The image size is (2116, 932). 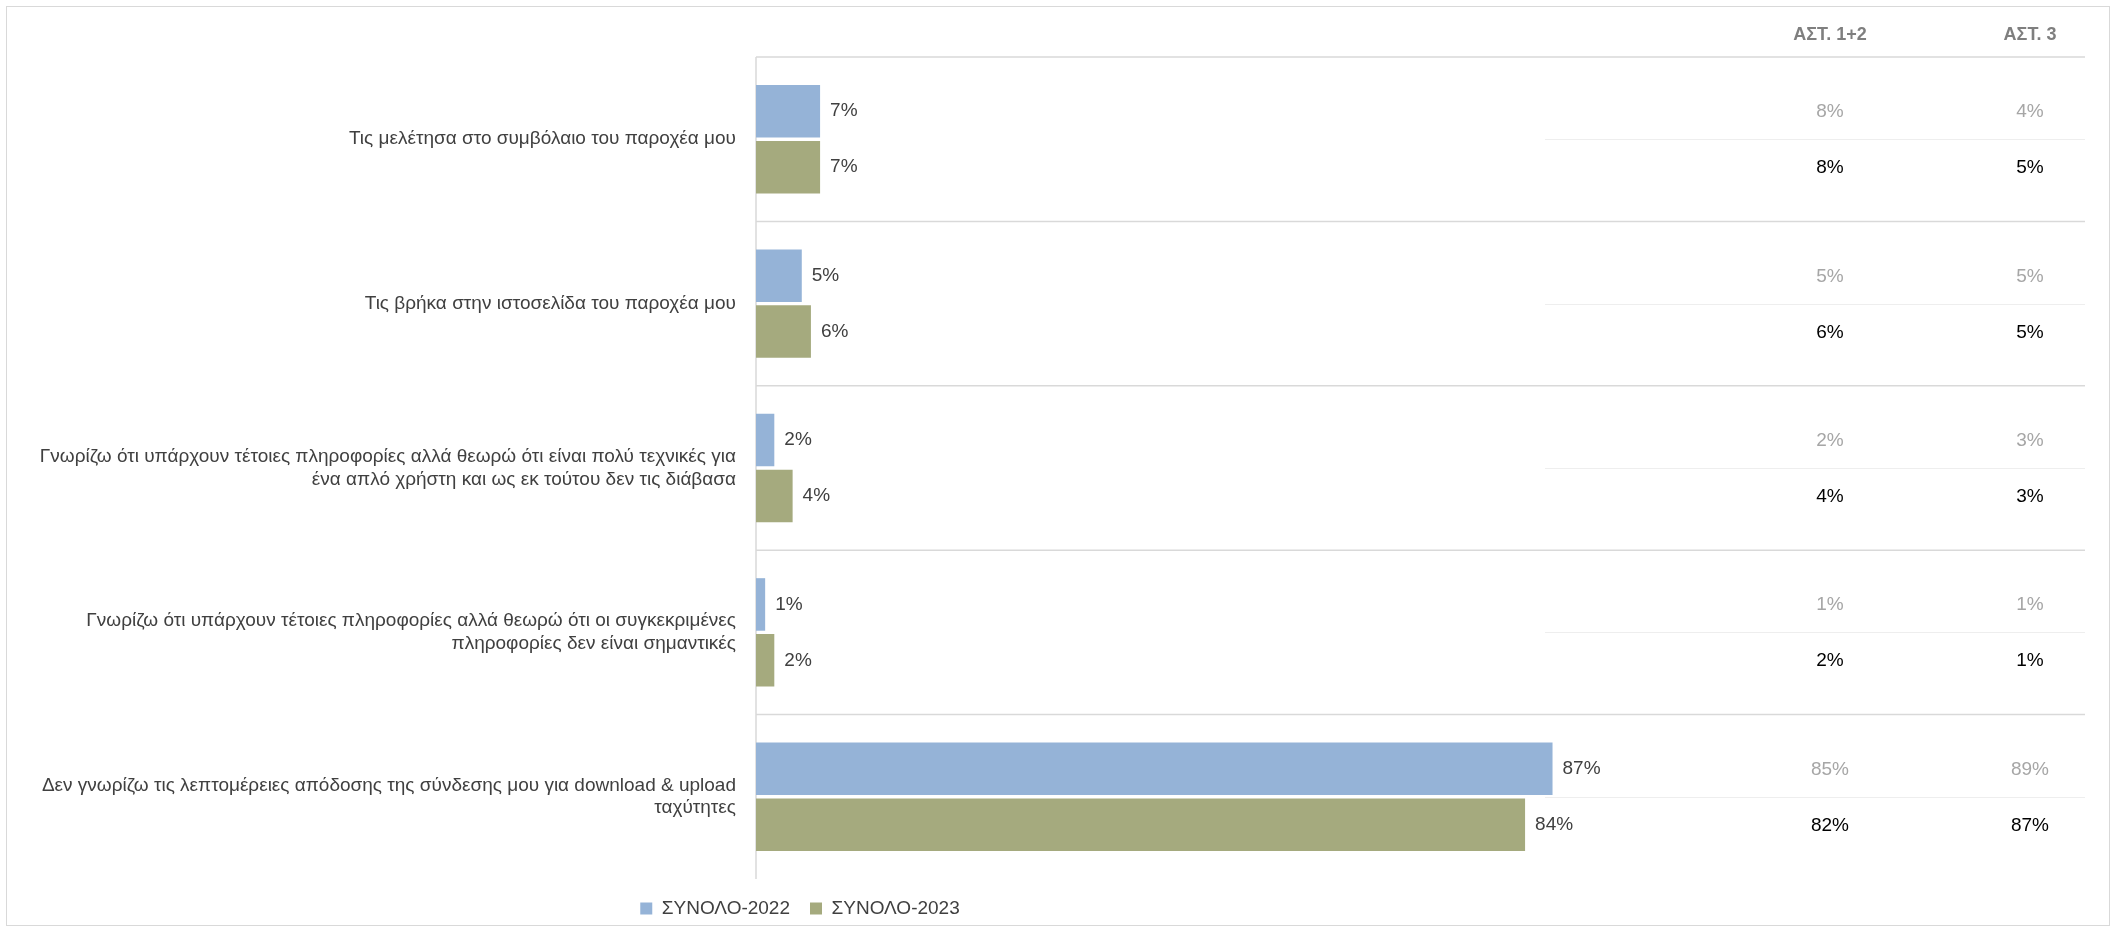 What do you see at coordinates (550, 302) in the screenshot?
I see `y-tick-label: Τις βρήκα στην ιστοσελίδα του παροχέα μου` at bounding box center [550, 302].